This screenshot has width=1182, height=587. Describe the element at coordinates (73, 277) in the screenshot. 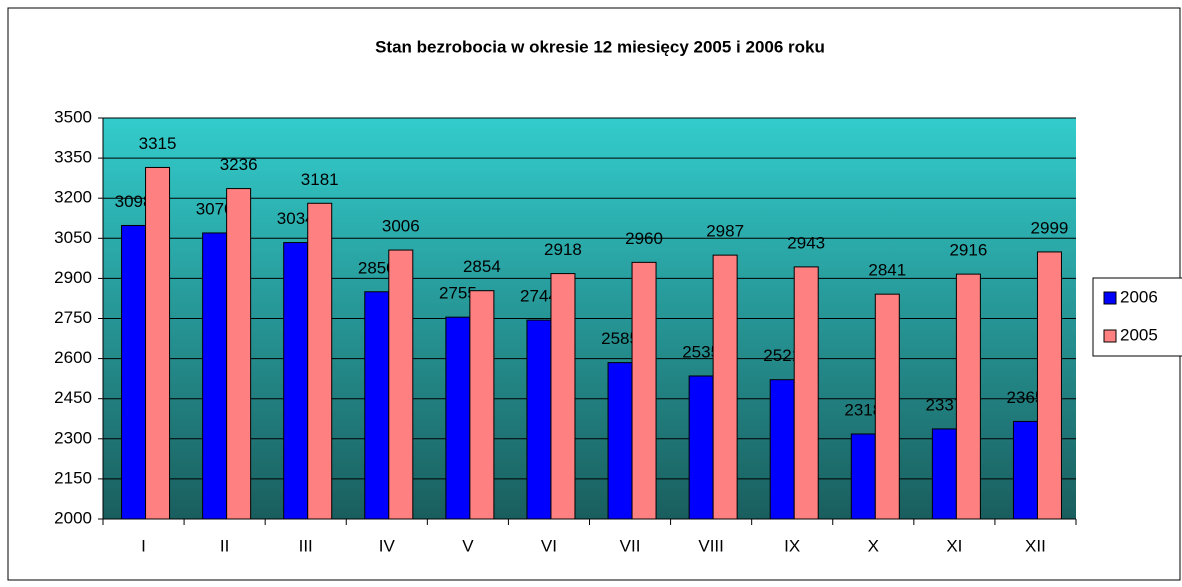

I see `y-tick-label: 2900` at that location.